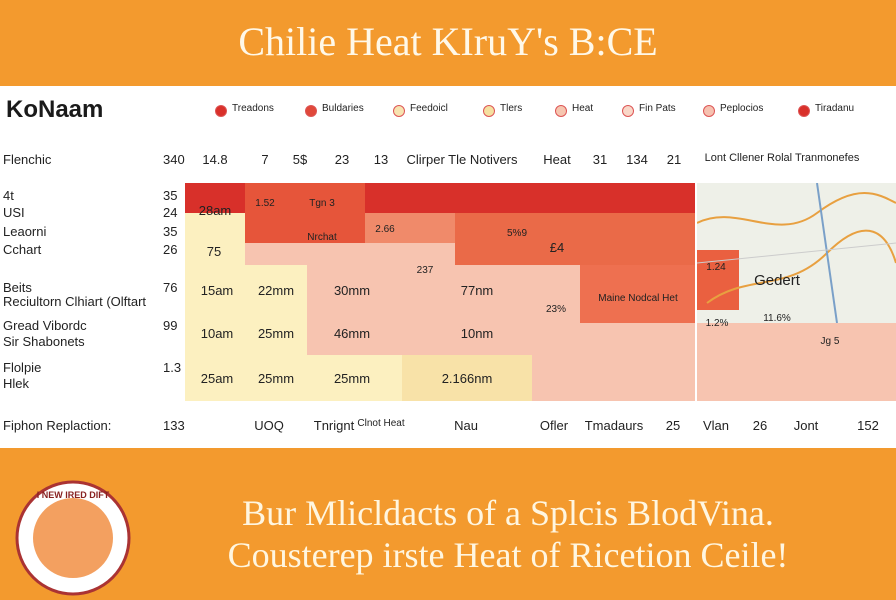 Image resolution: width=896 pixels, height=600 pixels. I want to click on heat-cell-label: Gedert, so click(777, 280).